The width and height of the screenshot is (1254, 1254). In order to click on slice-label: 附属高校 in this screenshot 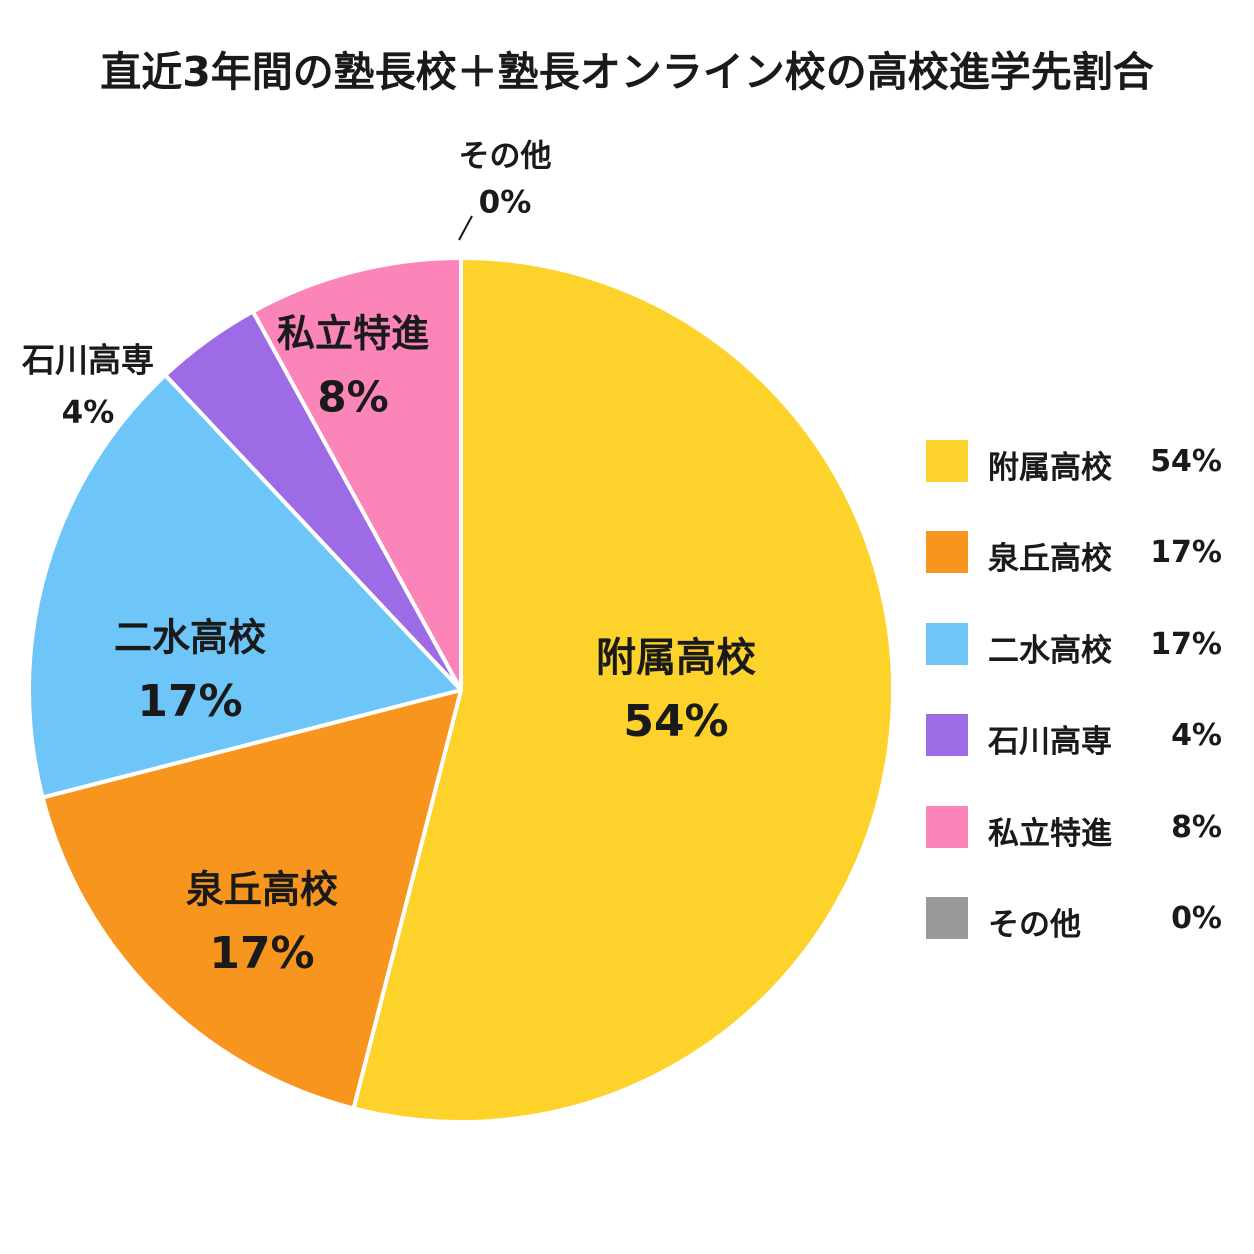, I will do `click(676, 658)`.